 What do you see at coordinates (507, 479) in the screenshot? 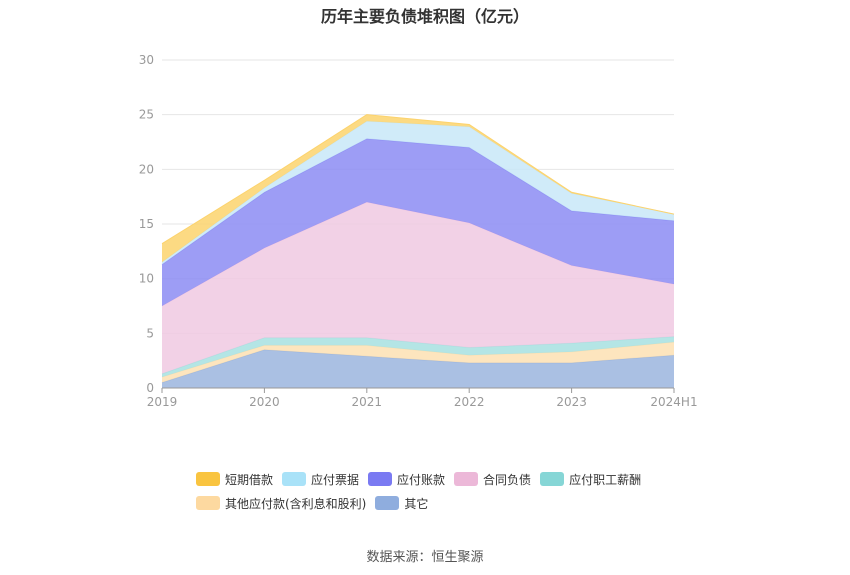
I see `legend-label: 合同负债` at bounding box center [507, 479].